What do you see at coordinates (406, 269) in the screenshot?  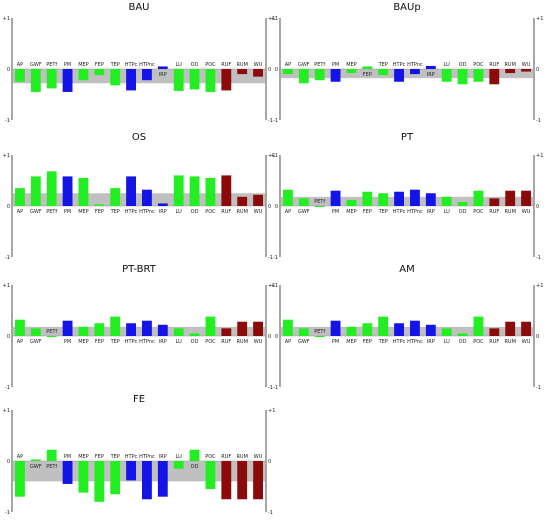 I see `panel-title: AM` at bounding box center [406, 269].